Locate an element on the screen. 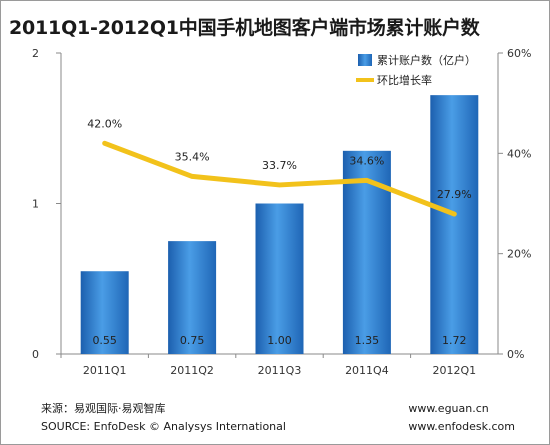  line-value-label: 33.7% is located at coordinates (279, 165).